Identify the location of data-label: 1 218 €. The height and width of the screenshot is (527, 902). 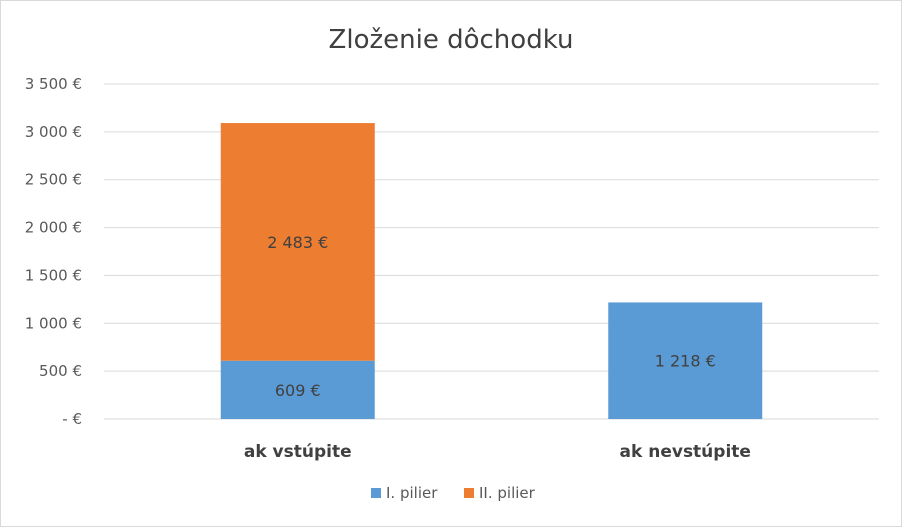
(685, 361).